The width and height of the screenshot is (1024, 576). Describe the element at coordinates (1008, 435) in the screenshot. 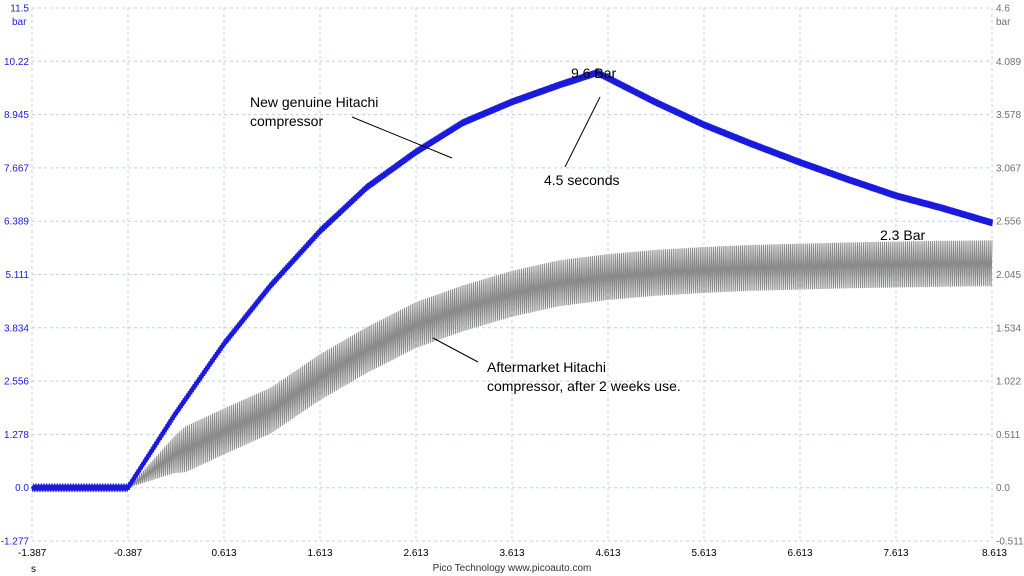

I see `right-tick-label: 0.511` at that location.